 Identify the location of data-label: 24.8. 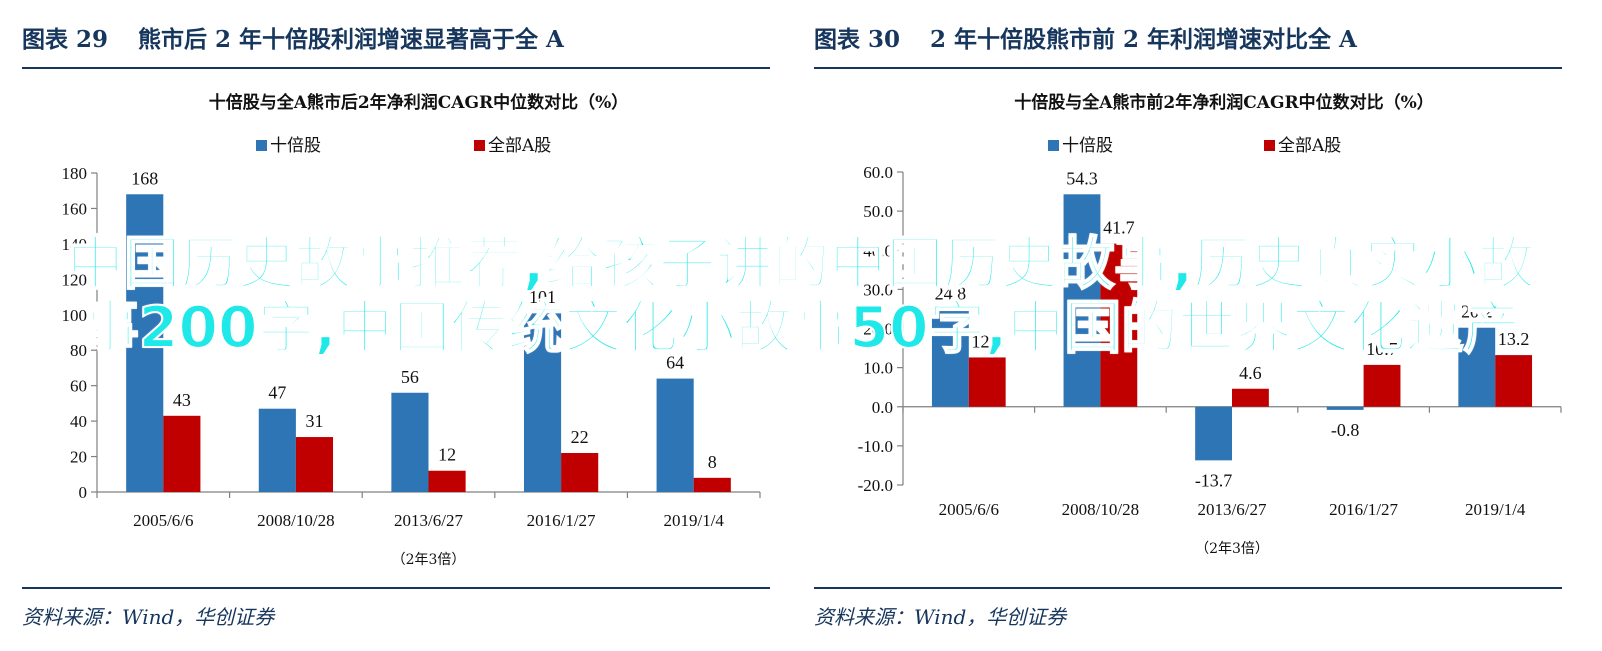
(951, 294).